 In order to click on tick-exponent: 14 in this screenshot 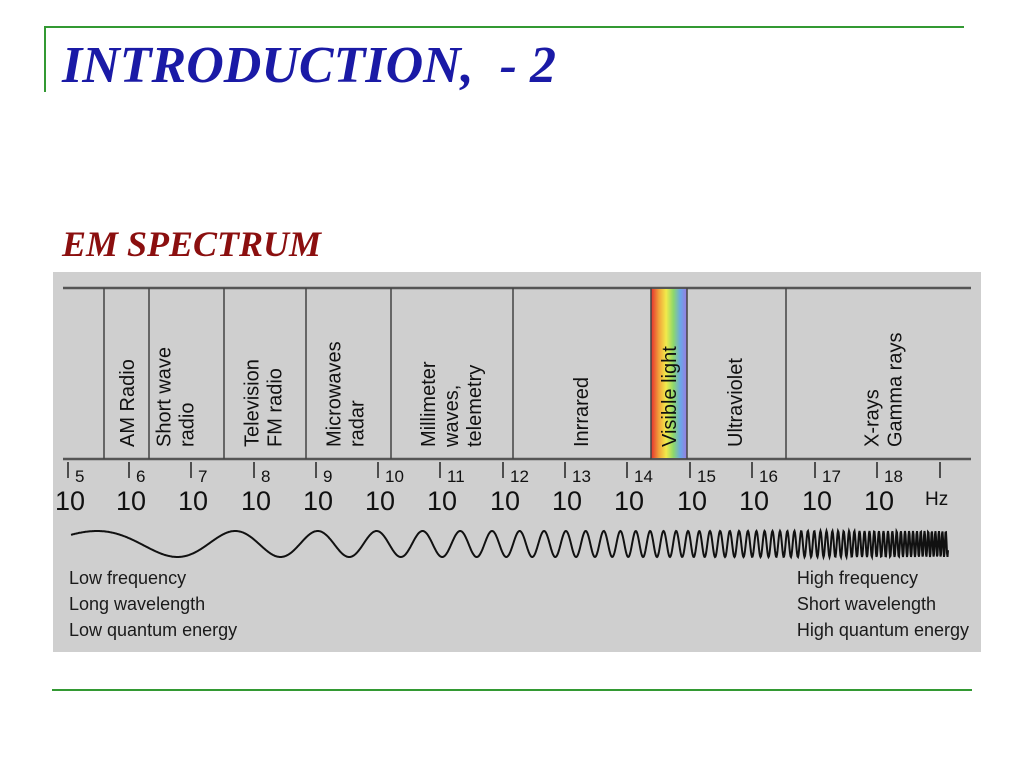, I will do `click(643, 476)`.